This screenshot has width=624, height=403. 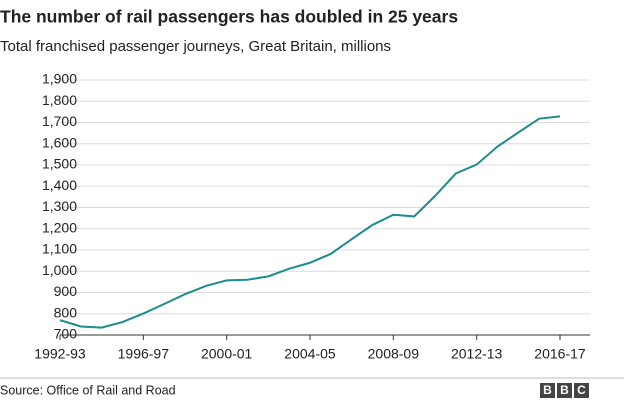 I want to click on x-tick-label: 1996-97, so click(x=144, y=354).